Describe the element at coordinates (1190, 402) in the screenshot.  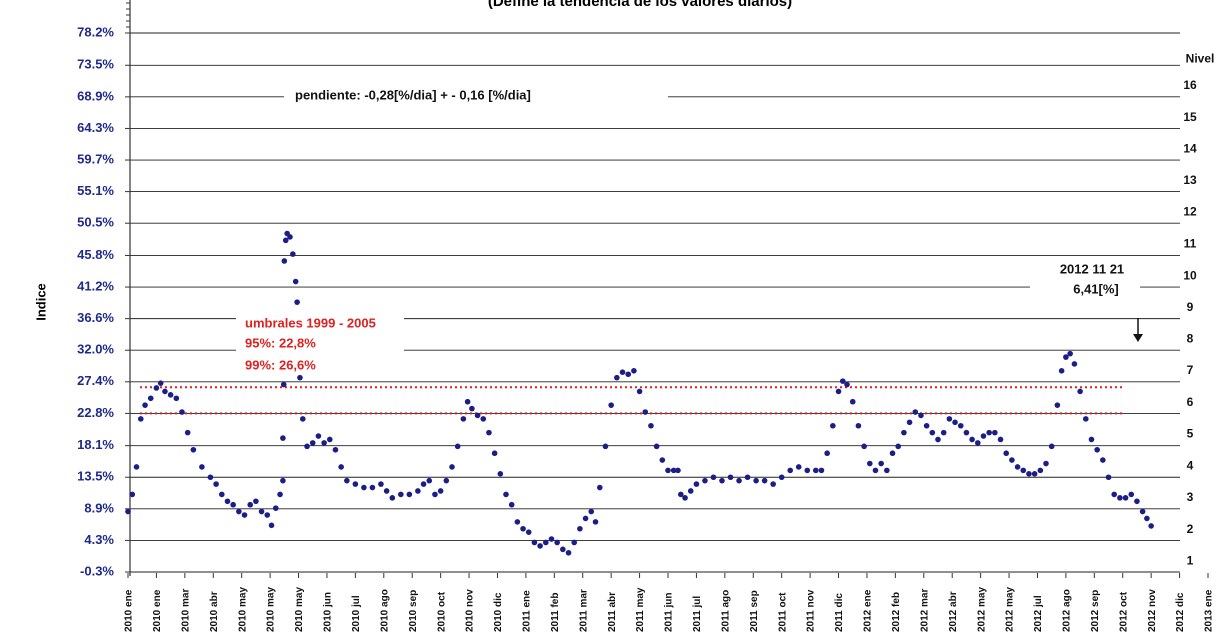
I see `level-label: 6` at that location.